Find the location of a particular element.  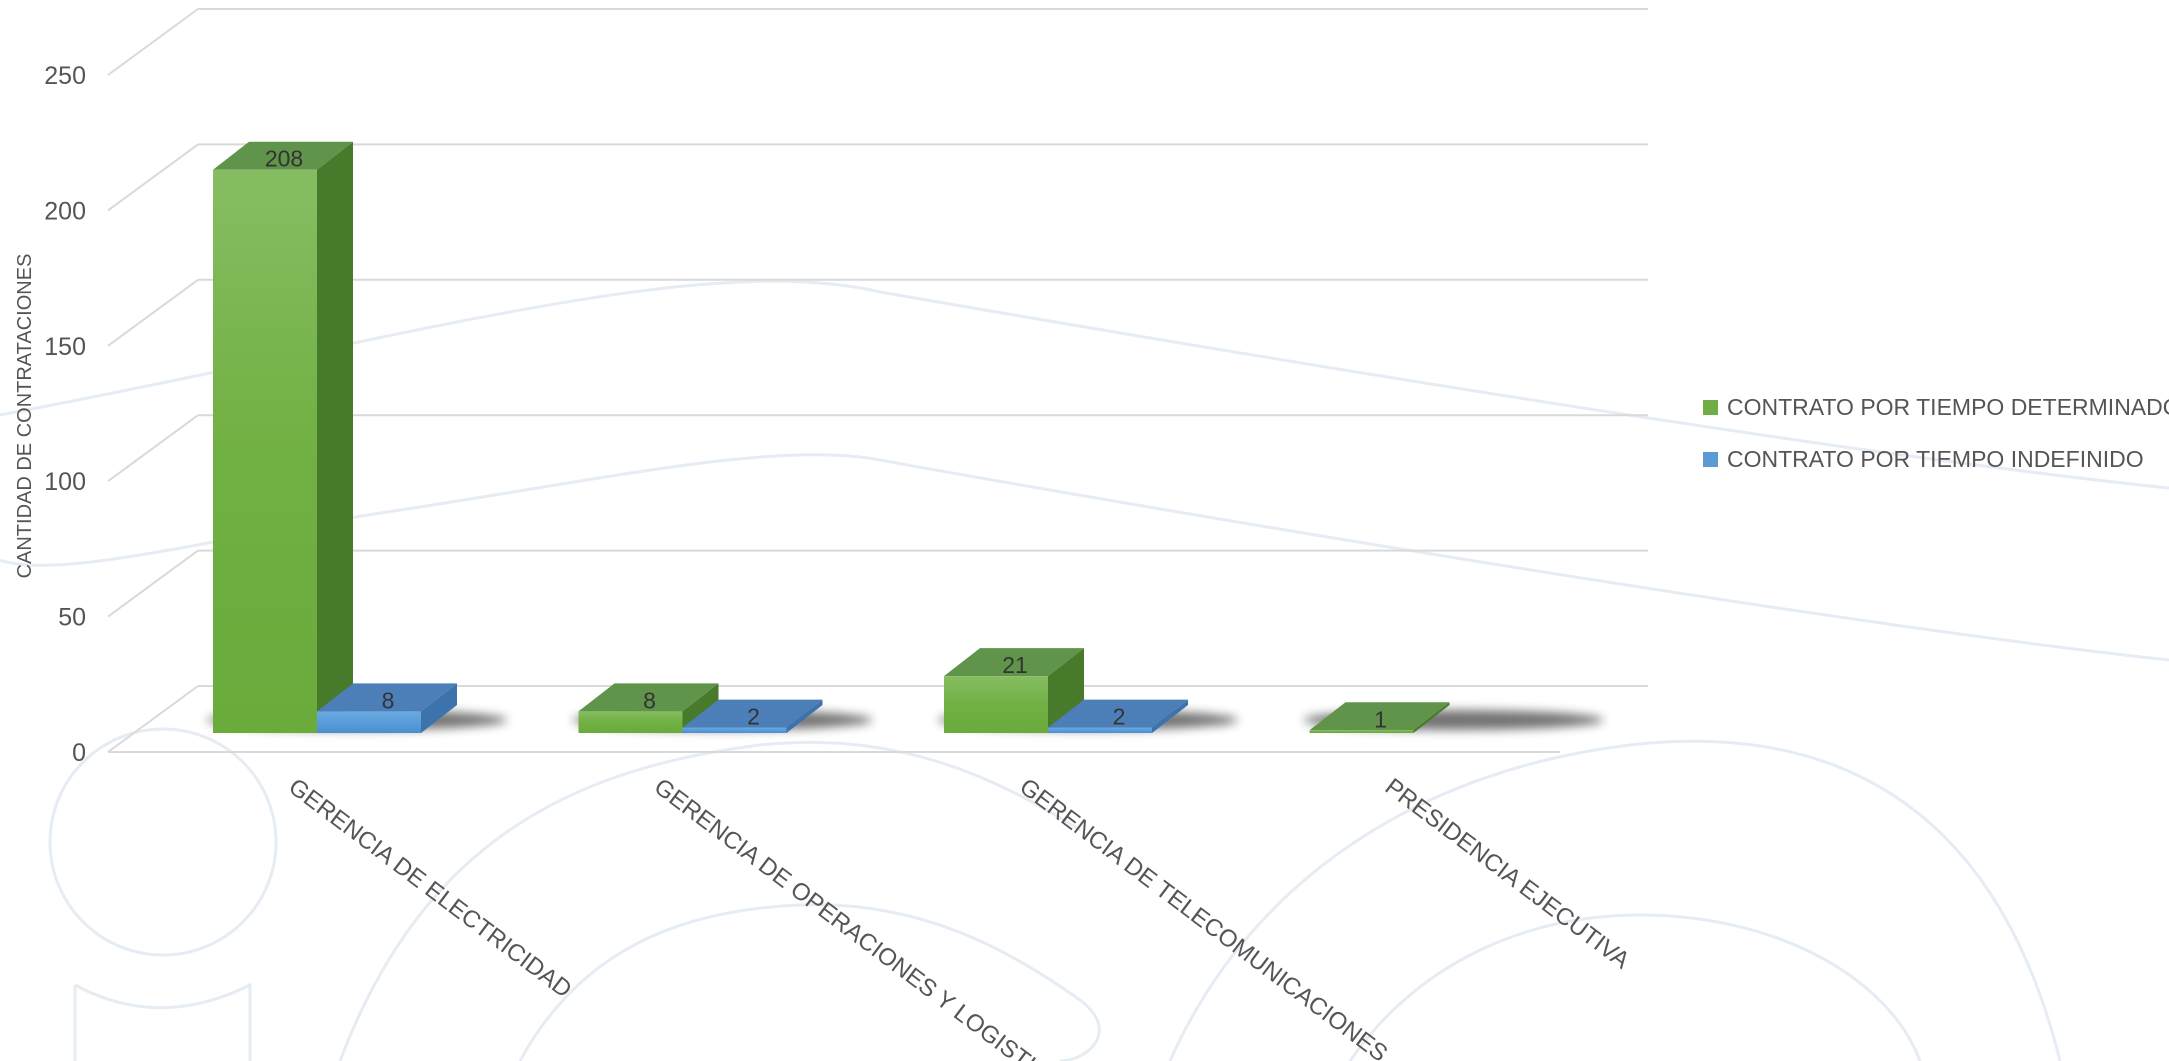

legend-item-determinado: CONTRATO POR TIEMPO DETERMINADO is located at coordinates (1936, 407).